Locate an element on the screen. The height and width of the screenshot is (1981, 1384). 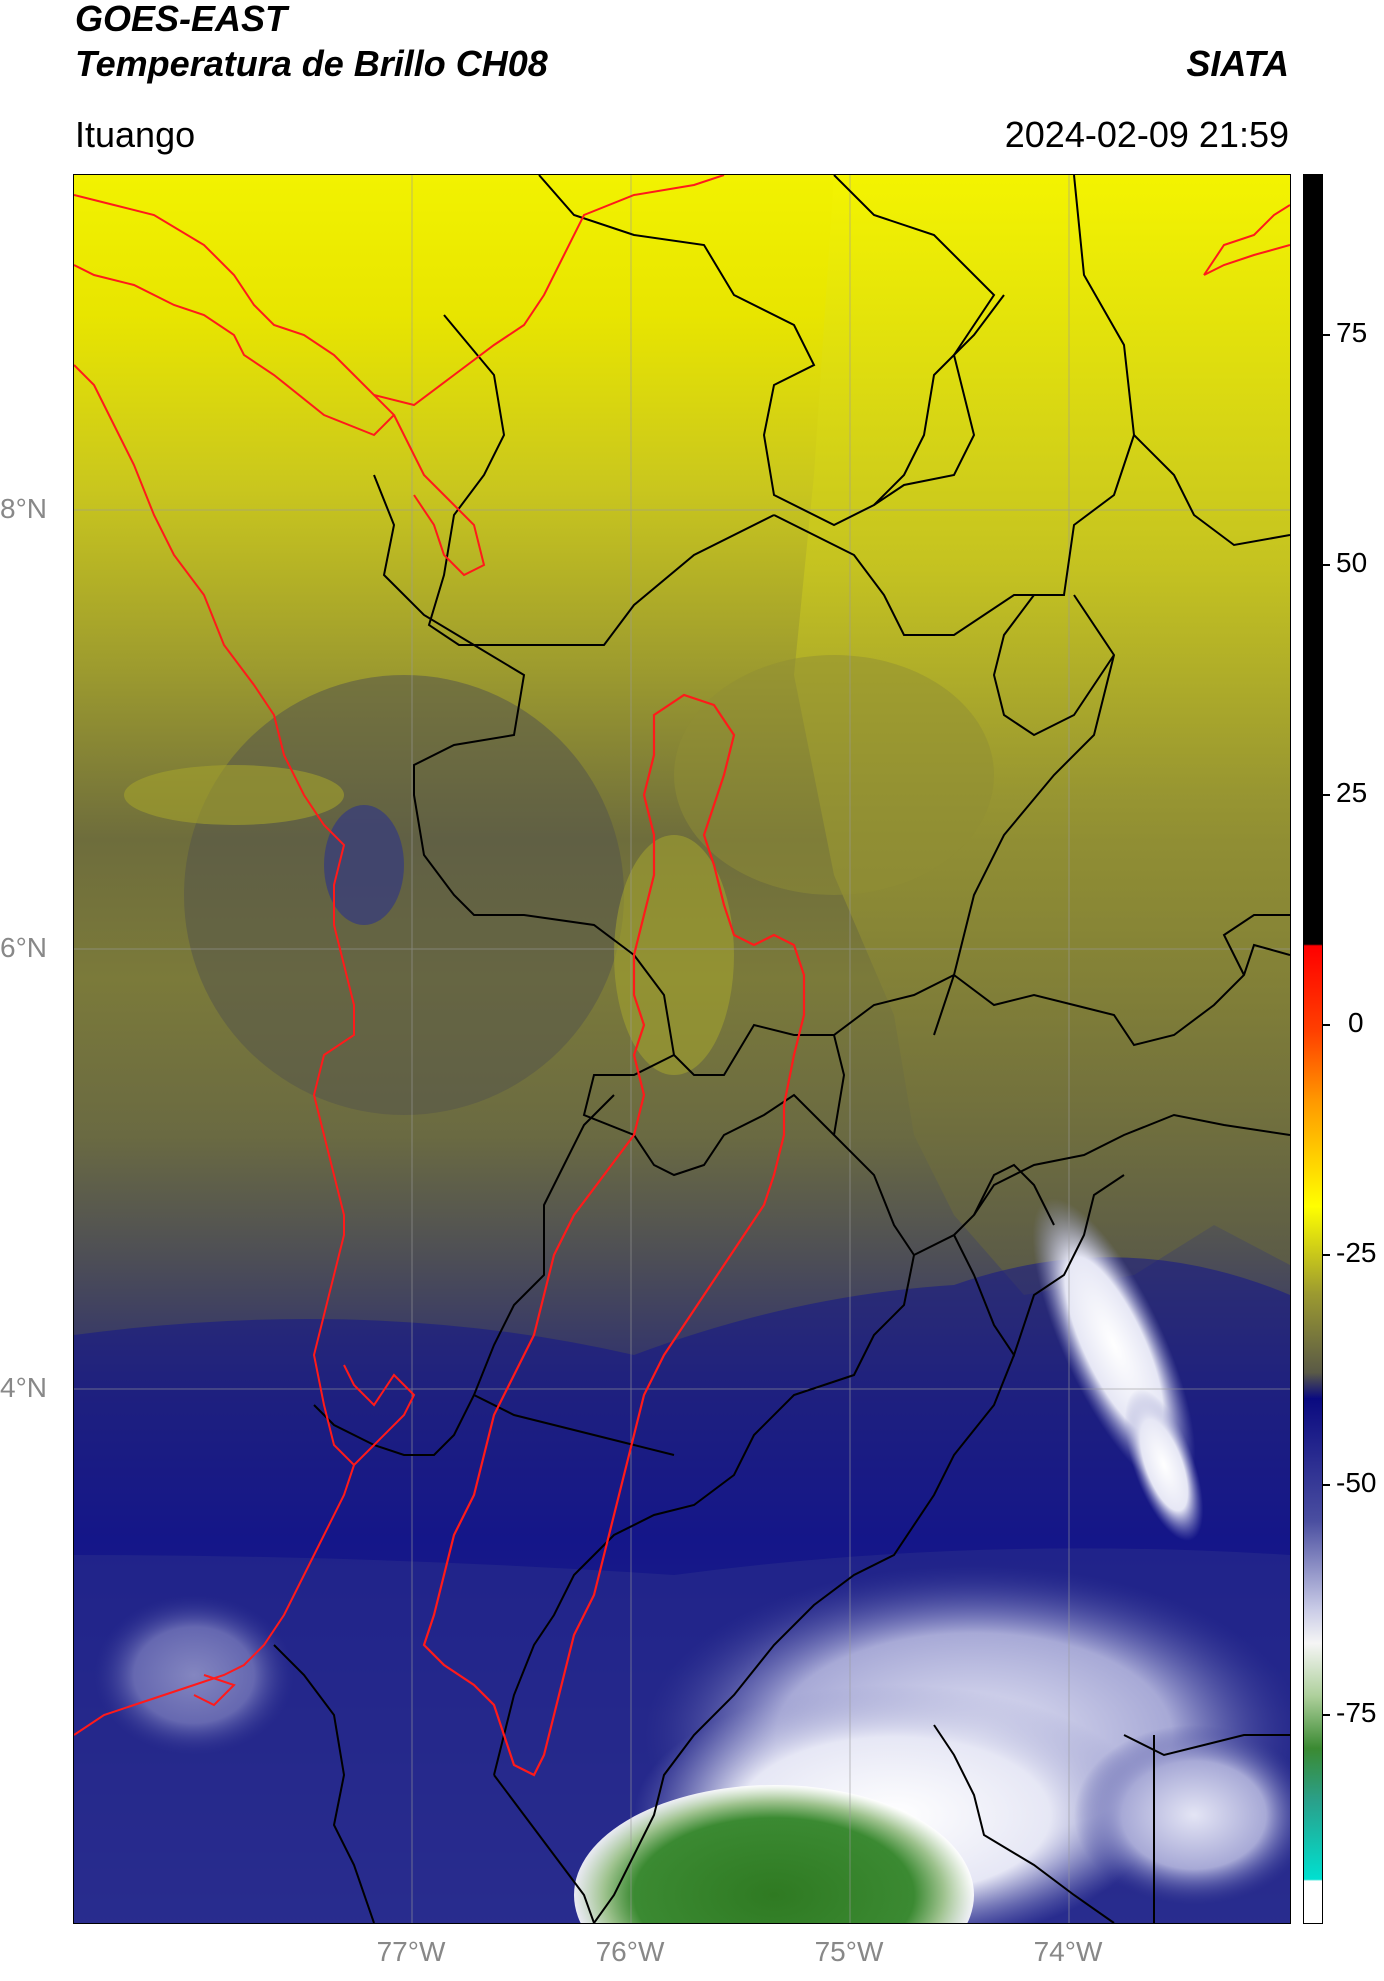
colorbar is located at coordinates (1313, 1049).